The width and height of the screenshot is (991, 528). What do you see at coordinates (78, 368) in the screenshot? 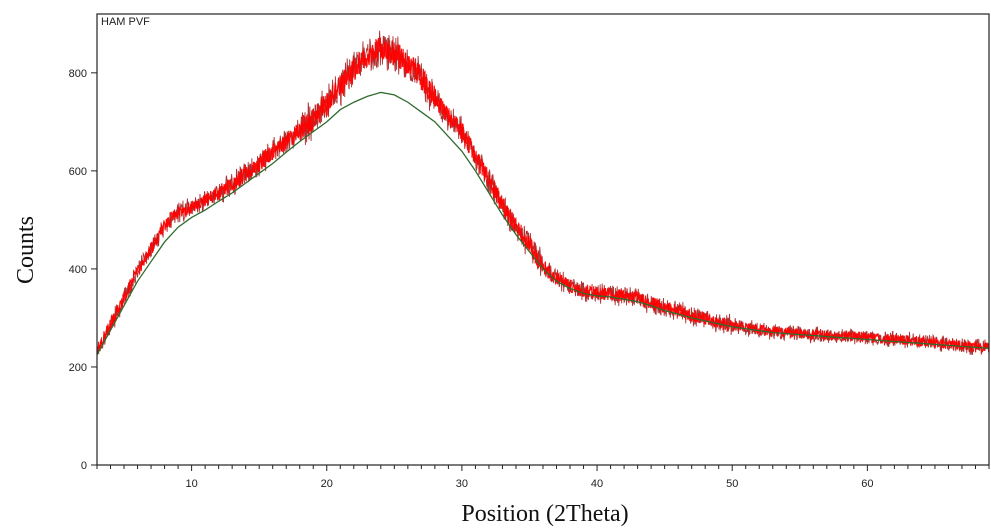
I see `y-tick-label: 200` at bounding box center [78, 368].